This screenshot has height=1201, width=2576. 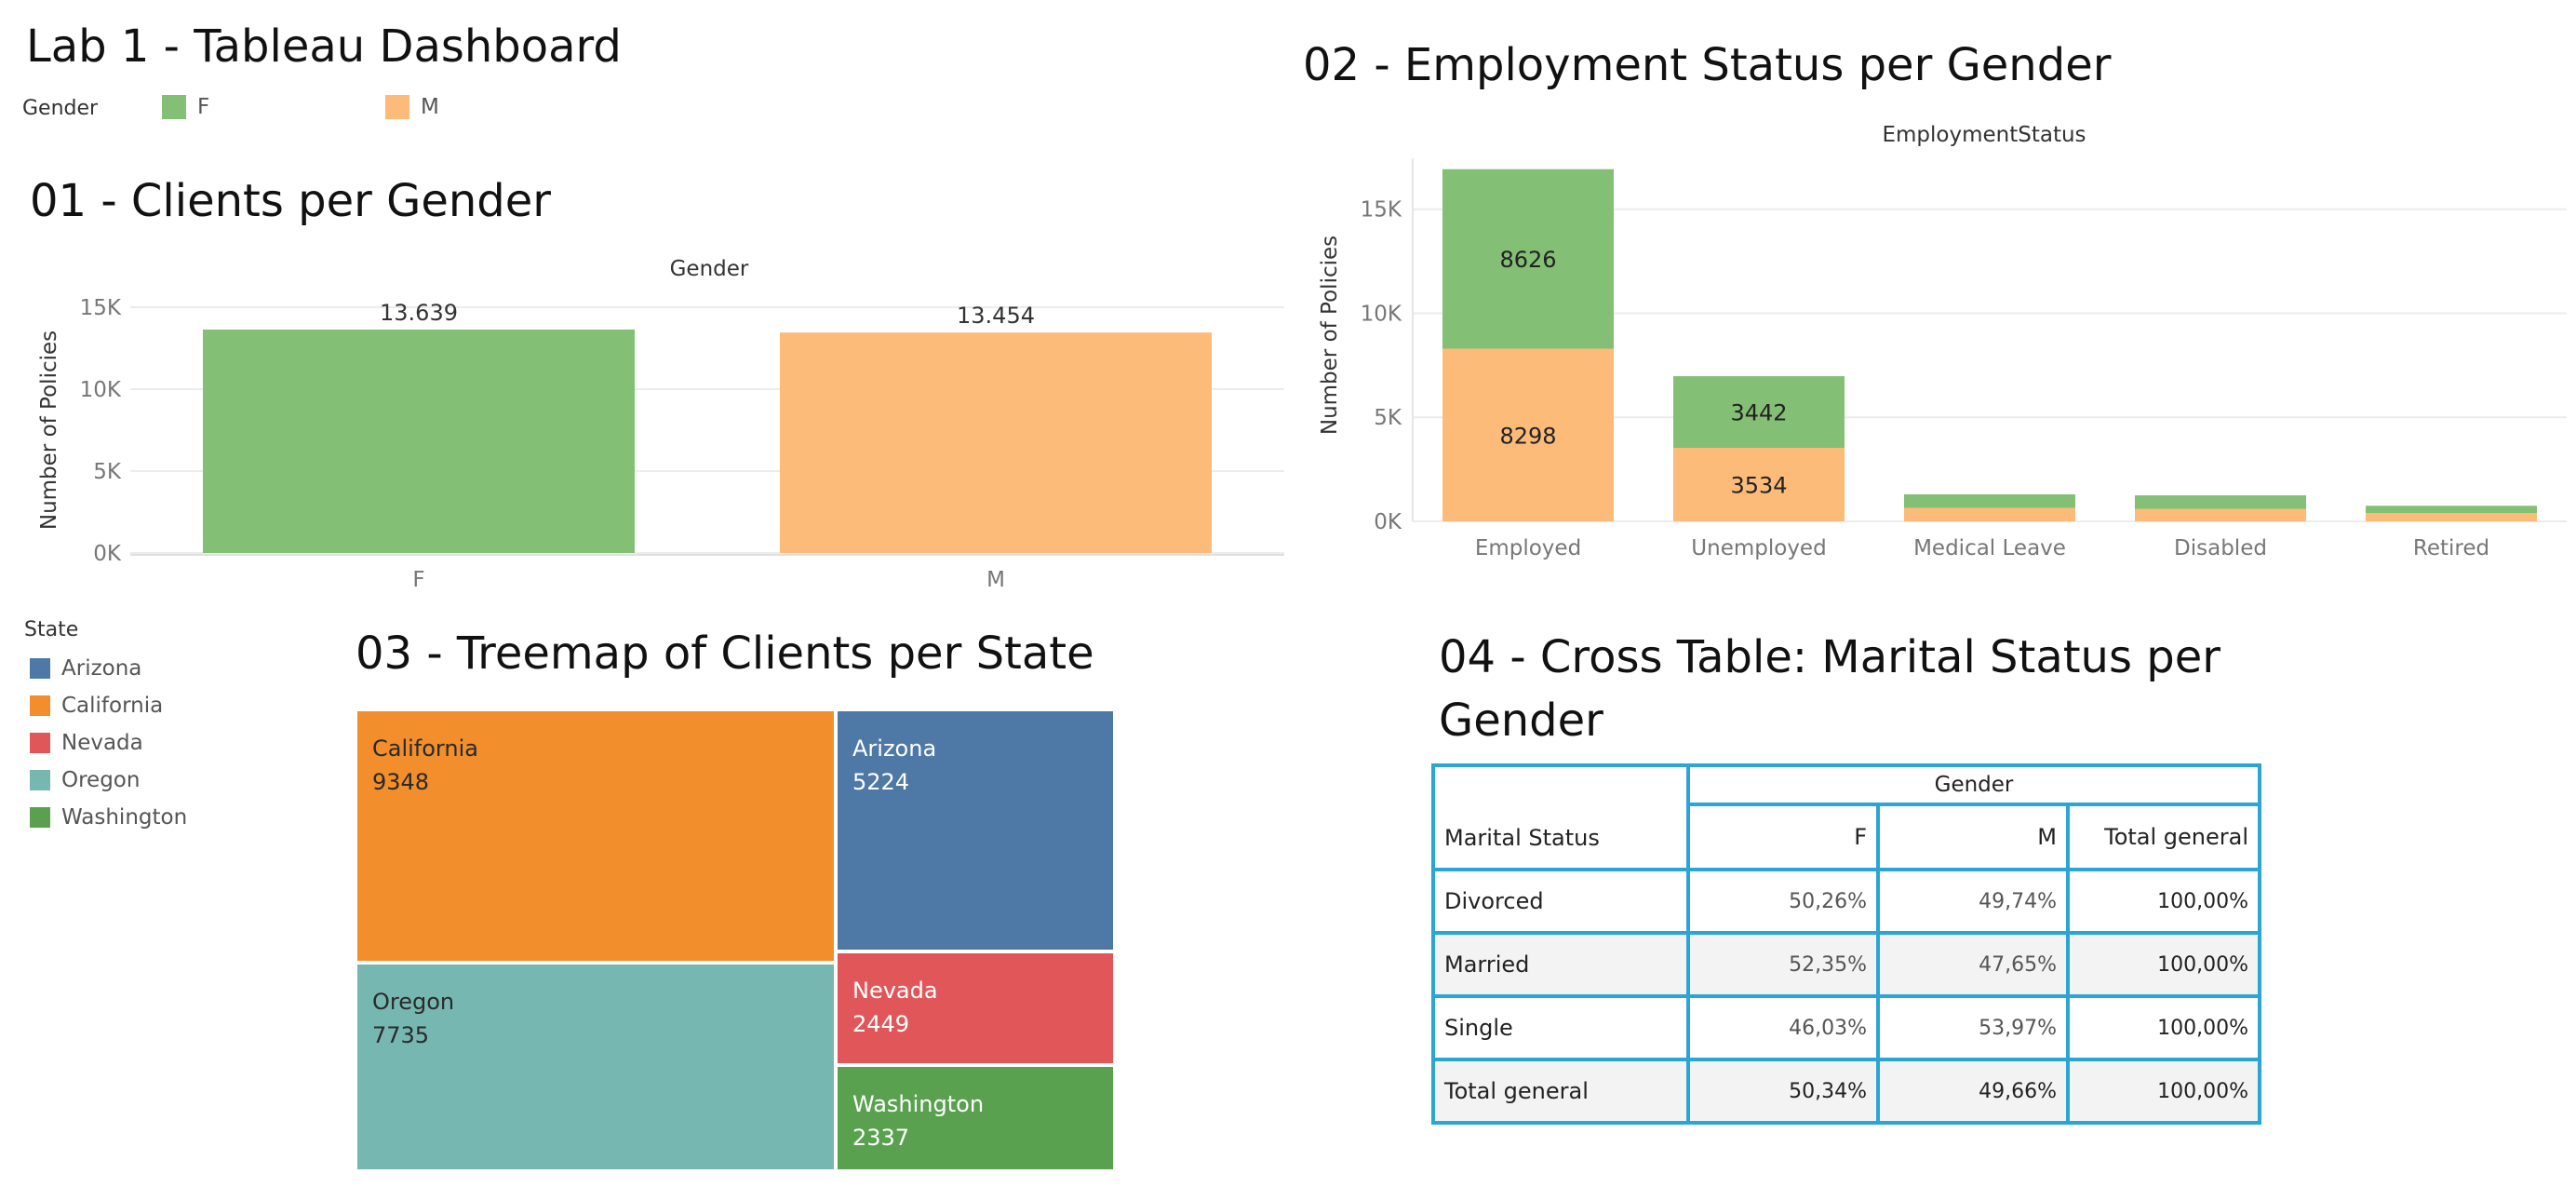 I want to click on state-legend-title: State, so click(x=51, y=629).